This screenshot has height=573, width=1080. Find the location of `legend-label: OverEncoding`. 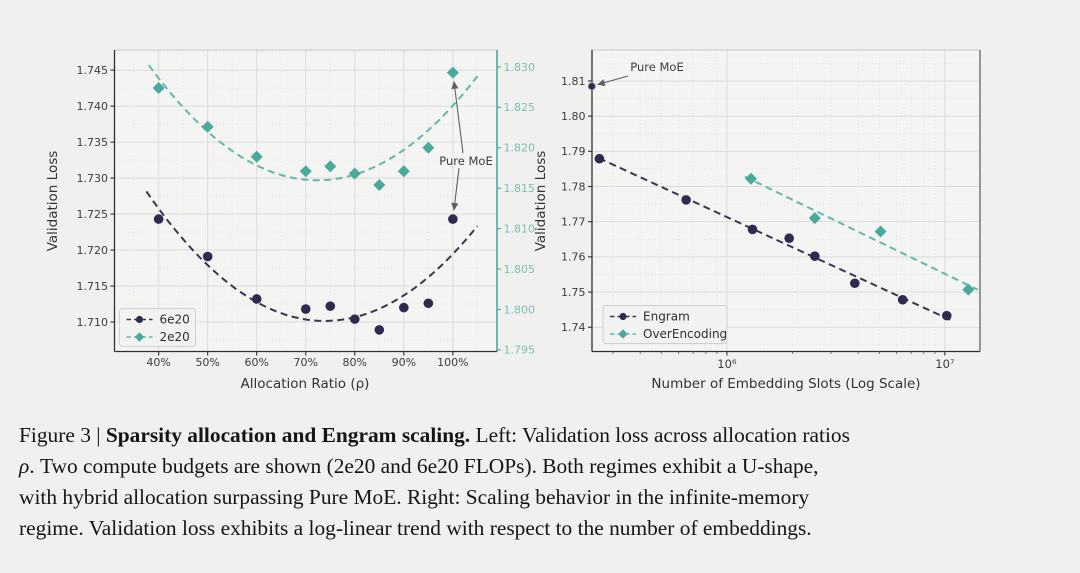

legend-label: OverEncoding is located at coordinates (685, 334).